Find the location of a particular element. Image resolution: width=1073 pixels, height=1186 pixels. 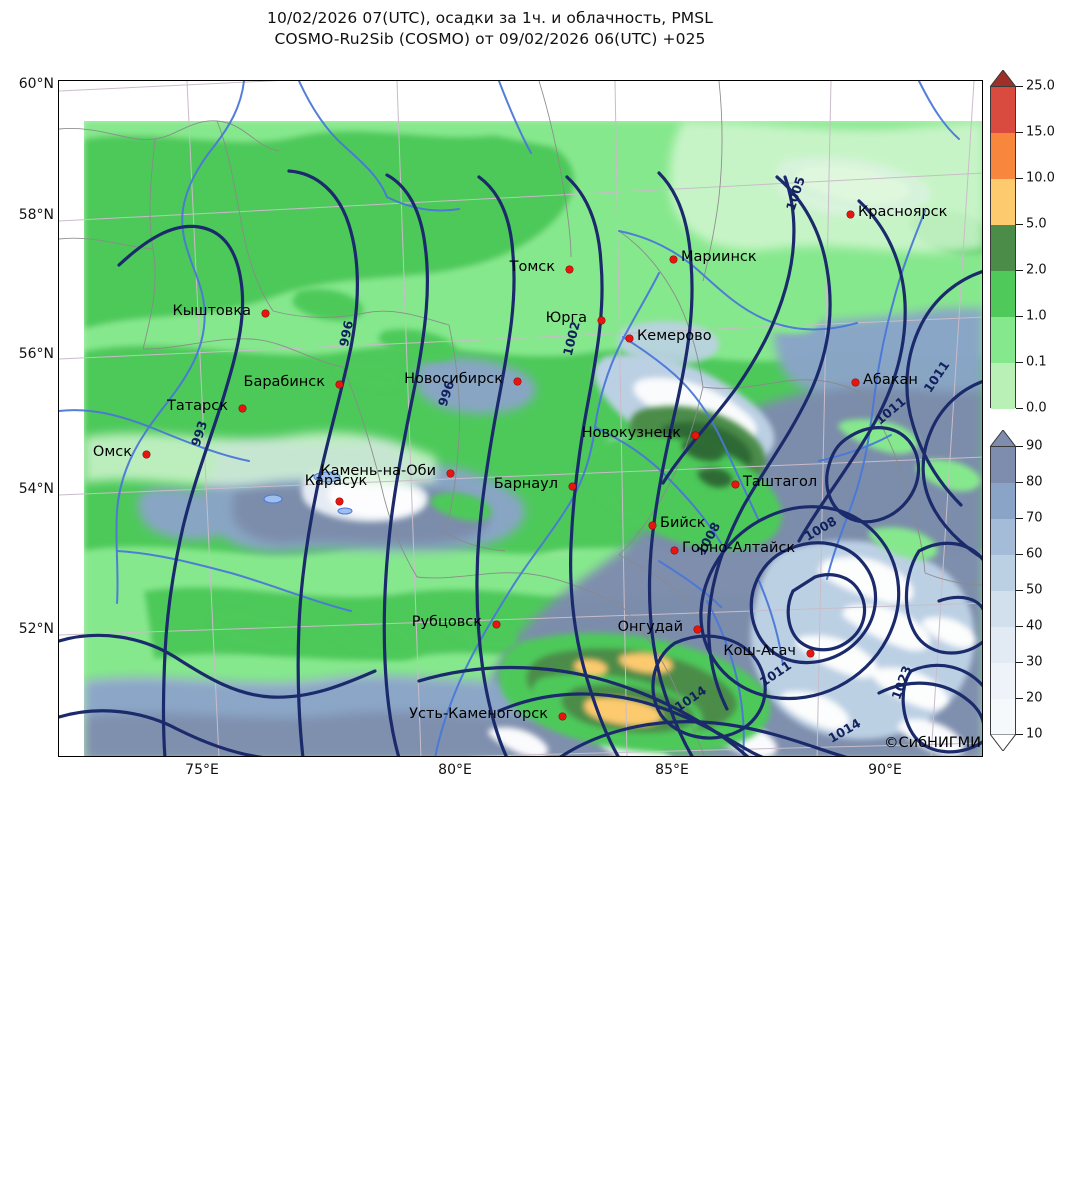

precip-colorbar-gradient is located at coordinates (1003, 247).